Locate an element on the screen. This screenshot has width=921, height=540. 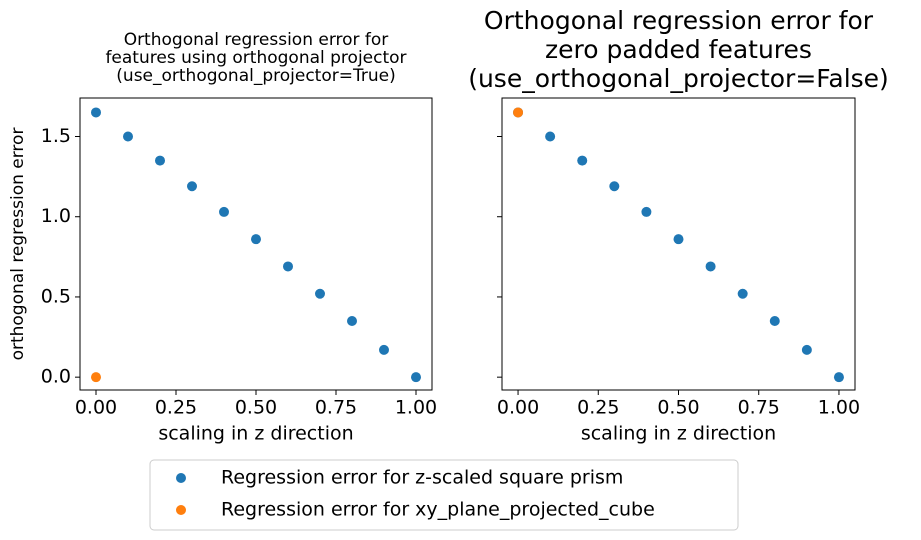
y-tick-label: 1.0 is located at coordinates (56, 216).